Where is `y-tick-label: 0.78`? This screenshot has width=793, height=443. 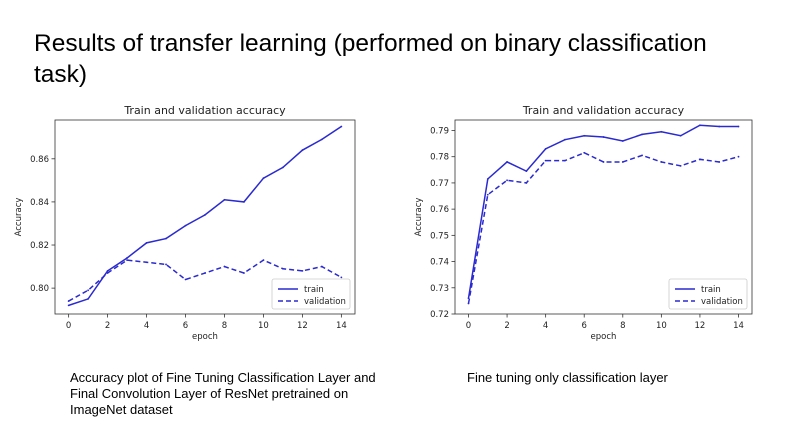
y-tick-label: 0.78 is located at coordinates (439, 158).